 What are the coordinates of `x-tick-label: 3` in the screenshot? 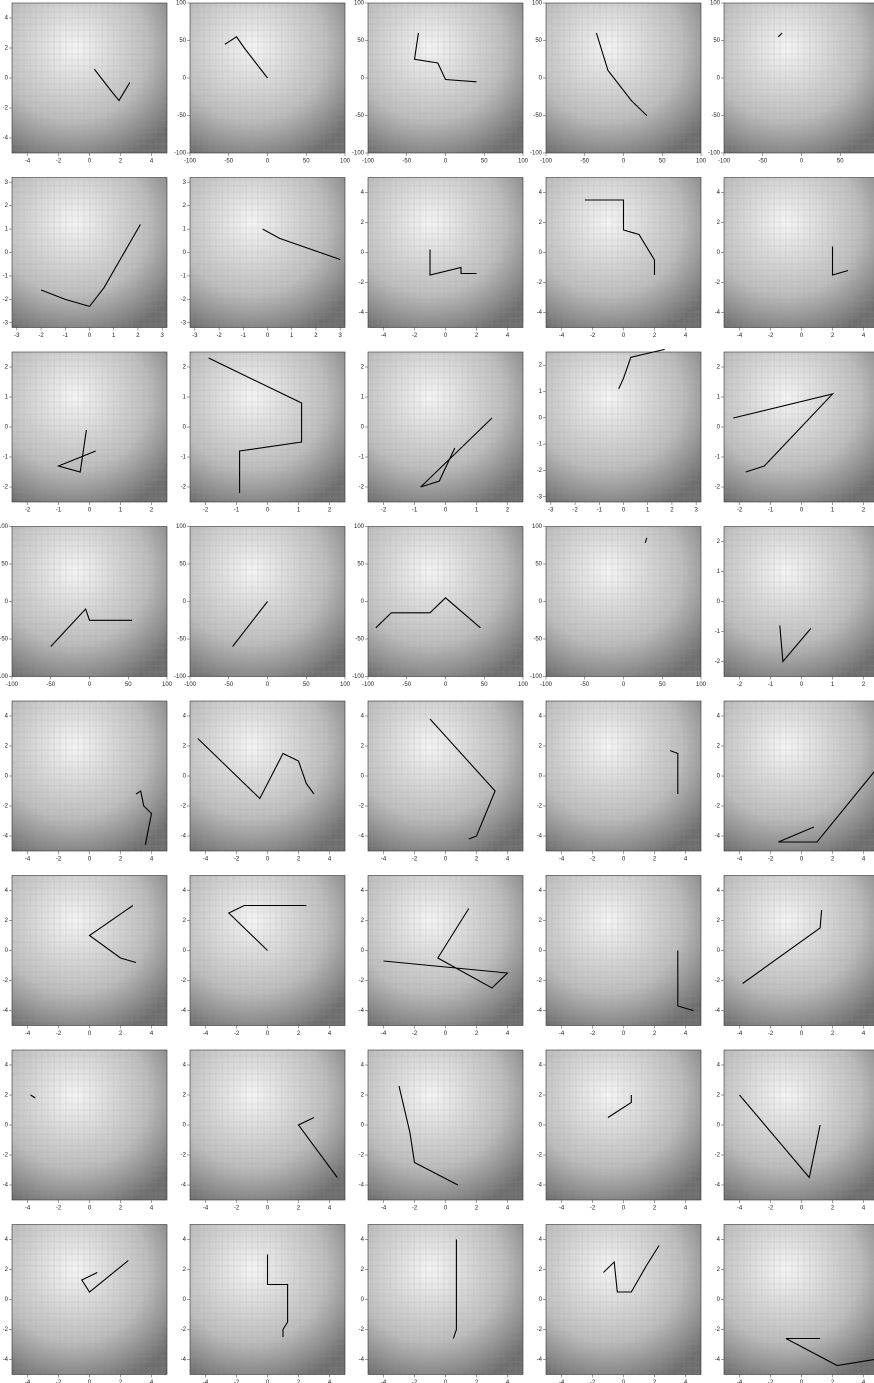 It's located at (340, 336).